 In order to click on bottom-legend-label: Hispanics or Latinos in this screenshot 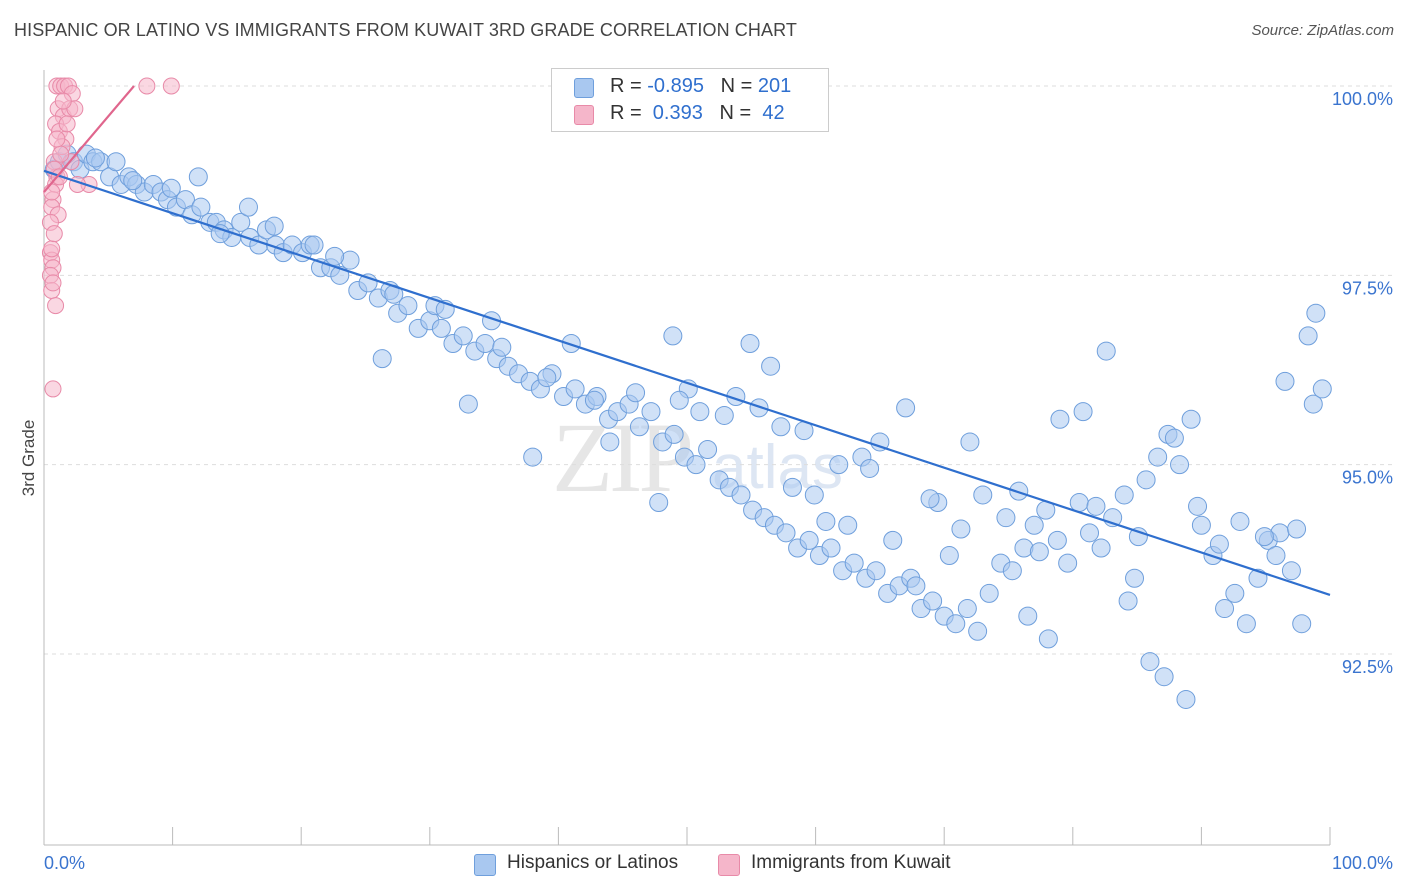, I will do `click(593, 862)`.